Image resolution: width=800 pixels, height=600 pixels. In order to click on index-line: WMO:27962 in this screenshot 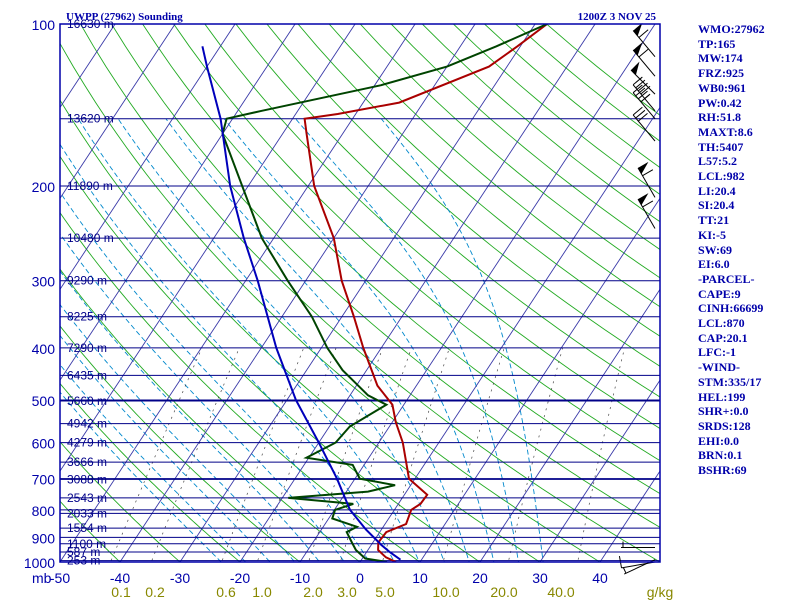, I will do `click(731, 29)`.